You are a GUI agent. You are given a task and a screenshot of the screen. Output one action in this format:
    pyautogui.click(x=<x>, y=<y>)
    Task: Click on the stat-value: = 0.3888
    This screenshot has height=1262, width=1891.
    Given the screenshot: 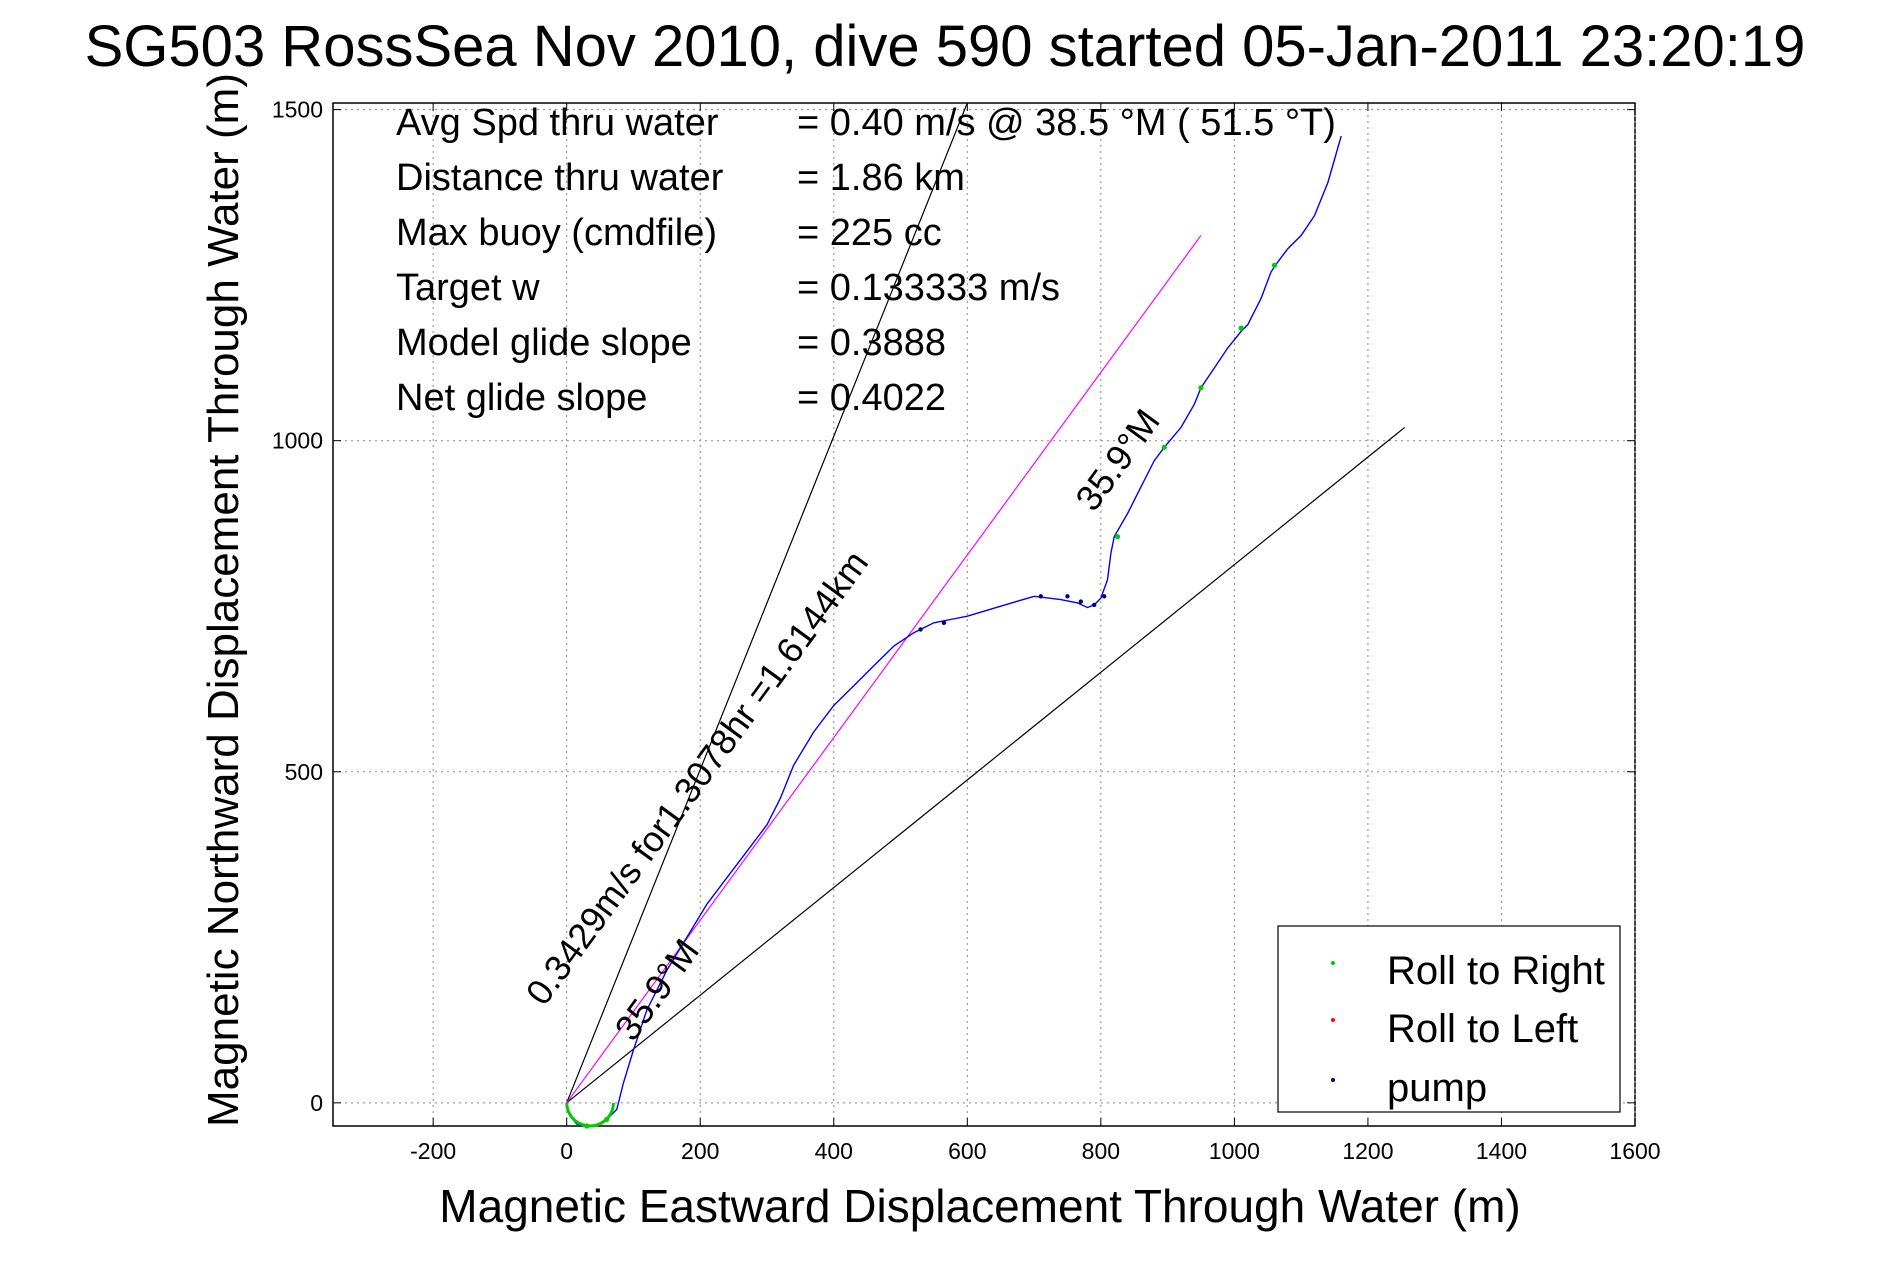 What is the action you would take?
    pyautogui.click(x=871, y=343)
    